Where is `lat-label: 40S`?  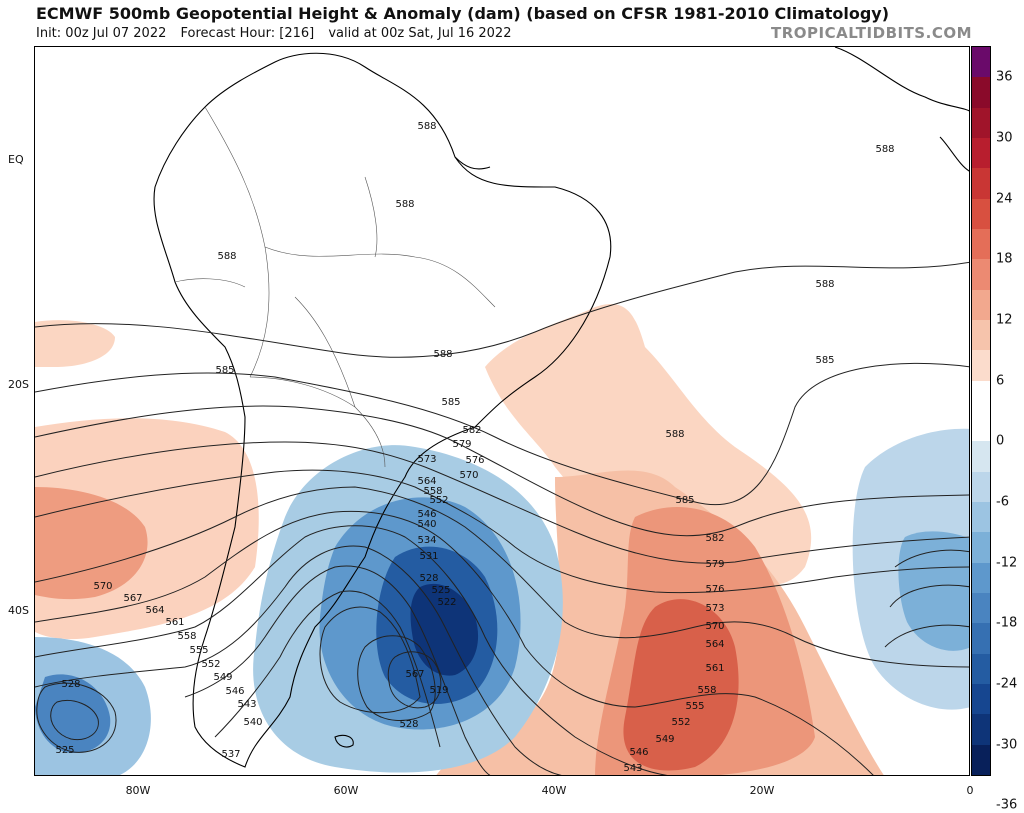 lat-label: 40S is located at coordinates (18, 610).